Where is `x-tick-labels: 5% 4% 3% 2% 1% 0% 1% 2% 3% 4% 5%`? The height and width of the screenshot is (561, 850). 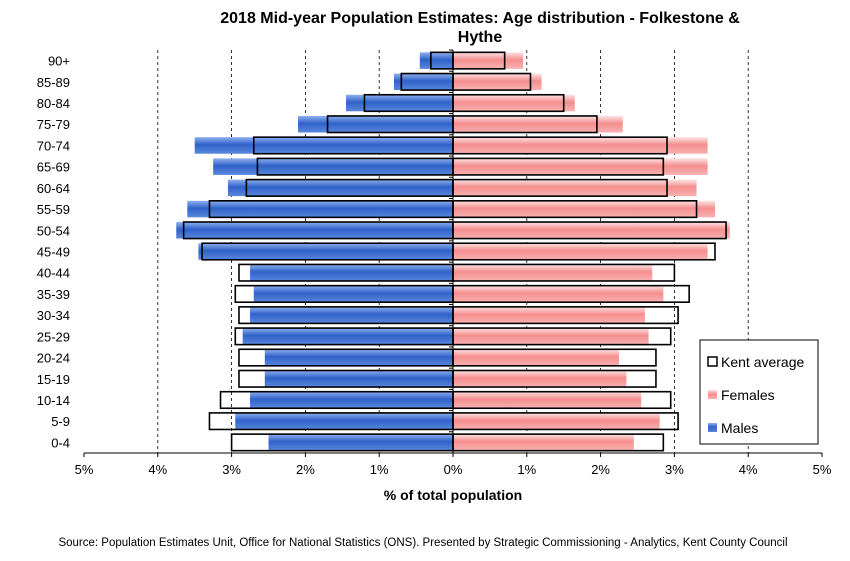
x-tick-labels: 5% 4% 3% 2% 1% 0% 1% 2% 3% 4% 5% is located at coordinates (453, 465).